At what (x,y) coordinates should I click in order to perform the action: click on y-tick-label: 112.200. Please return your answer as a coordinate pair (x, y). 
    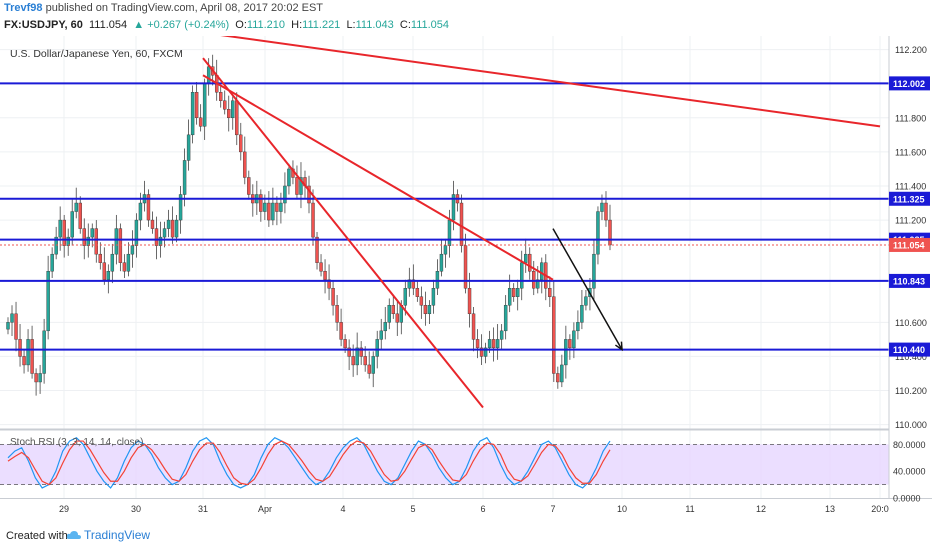
    Looking at the image, I should click on (911, 50).